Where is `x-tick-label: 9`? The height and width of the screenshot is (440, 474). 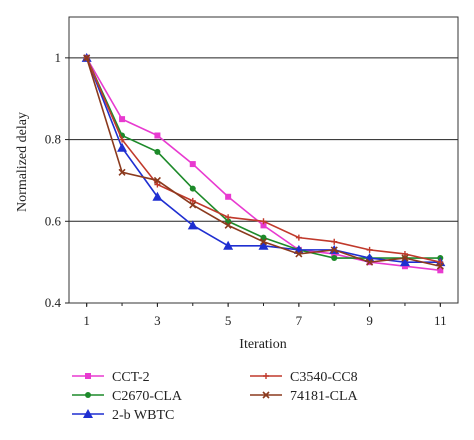
x-tick-label: 9 is located at coordinates (369, 320).